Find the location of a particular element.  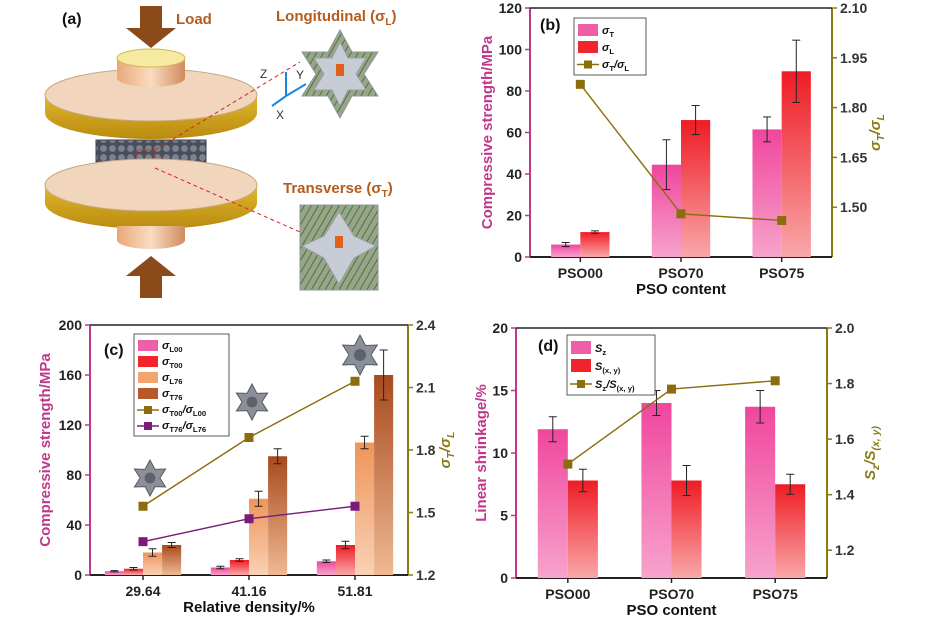

y-tick-label: 15 is located at coordinates (500, 391).